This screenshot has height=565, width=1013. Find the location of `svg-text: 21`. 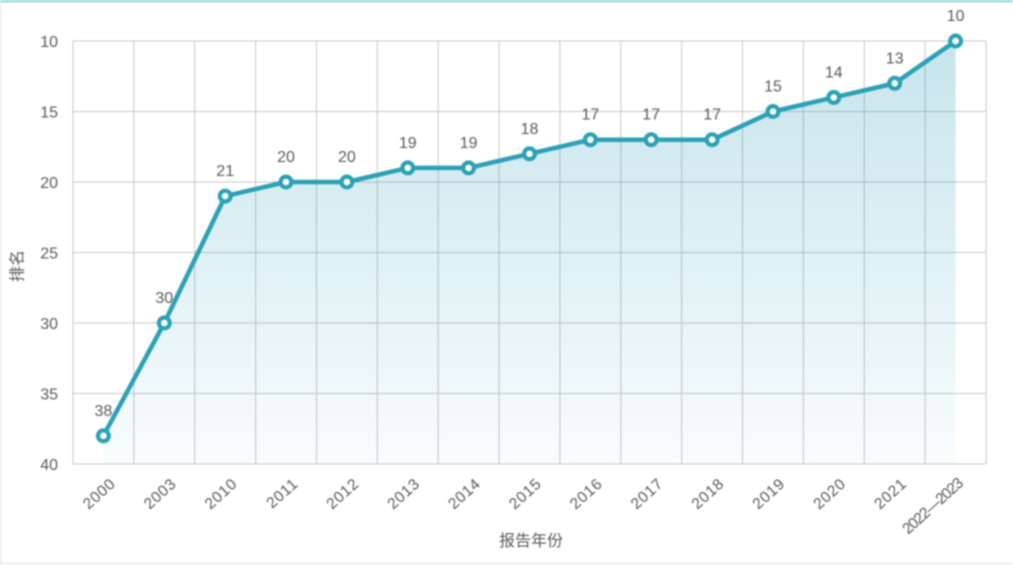

svg-text: 21 is located at coordinates (225, 171).